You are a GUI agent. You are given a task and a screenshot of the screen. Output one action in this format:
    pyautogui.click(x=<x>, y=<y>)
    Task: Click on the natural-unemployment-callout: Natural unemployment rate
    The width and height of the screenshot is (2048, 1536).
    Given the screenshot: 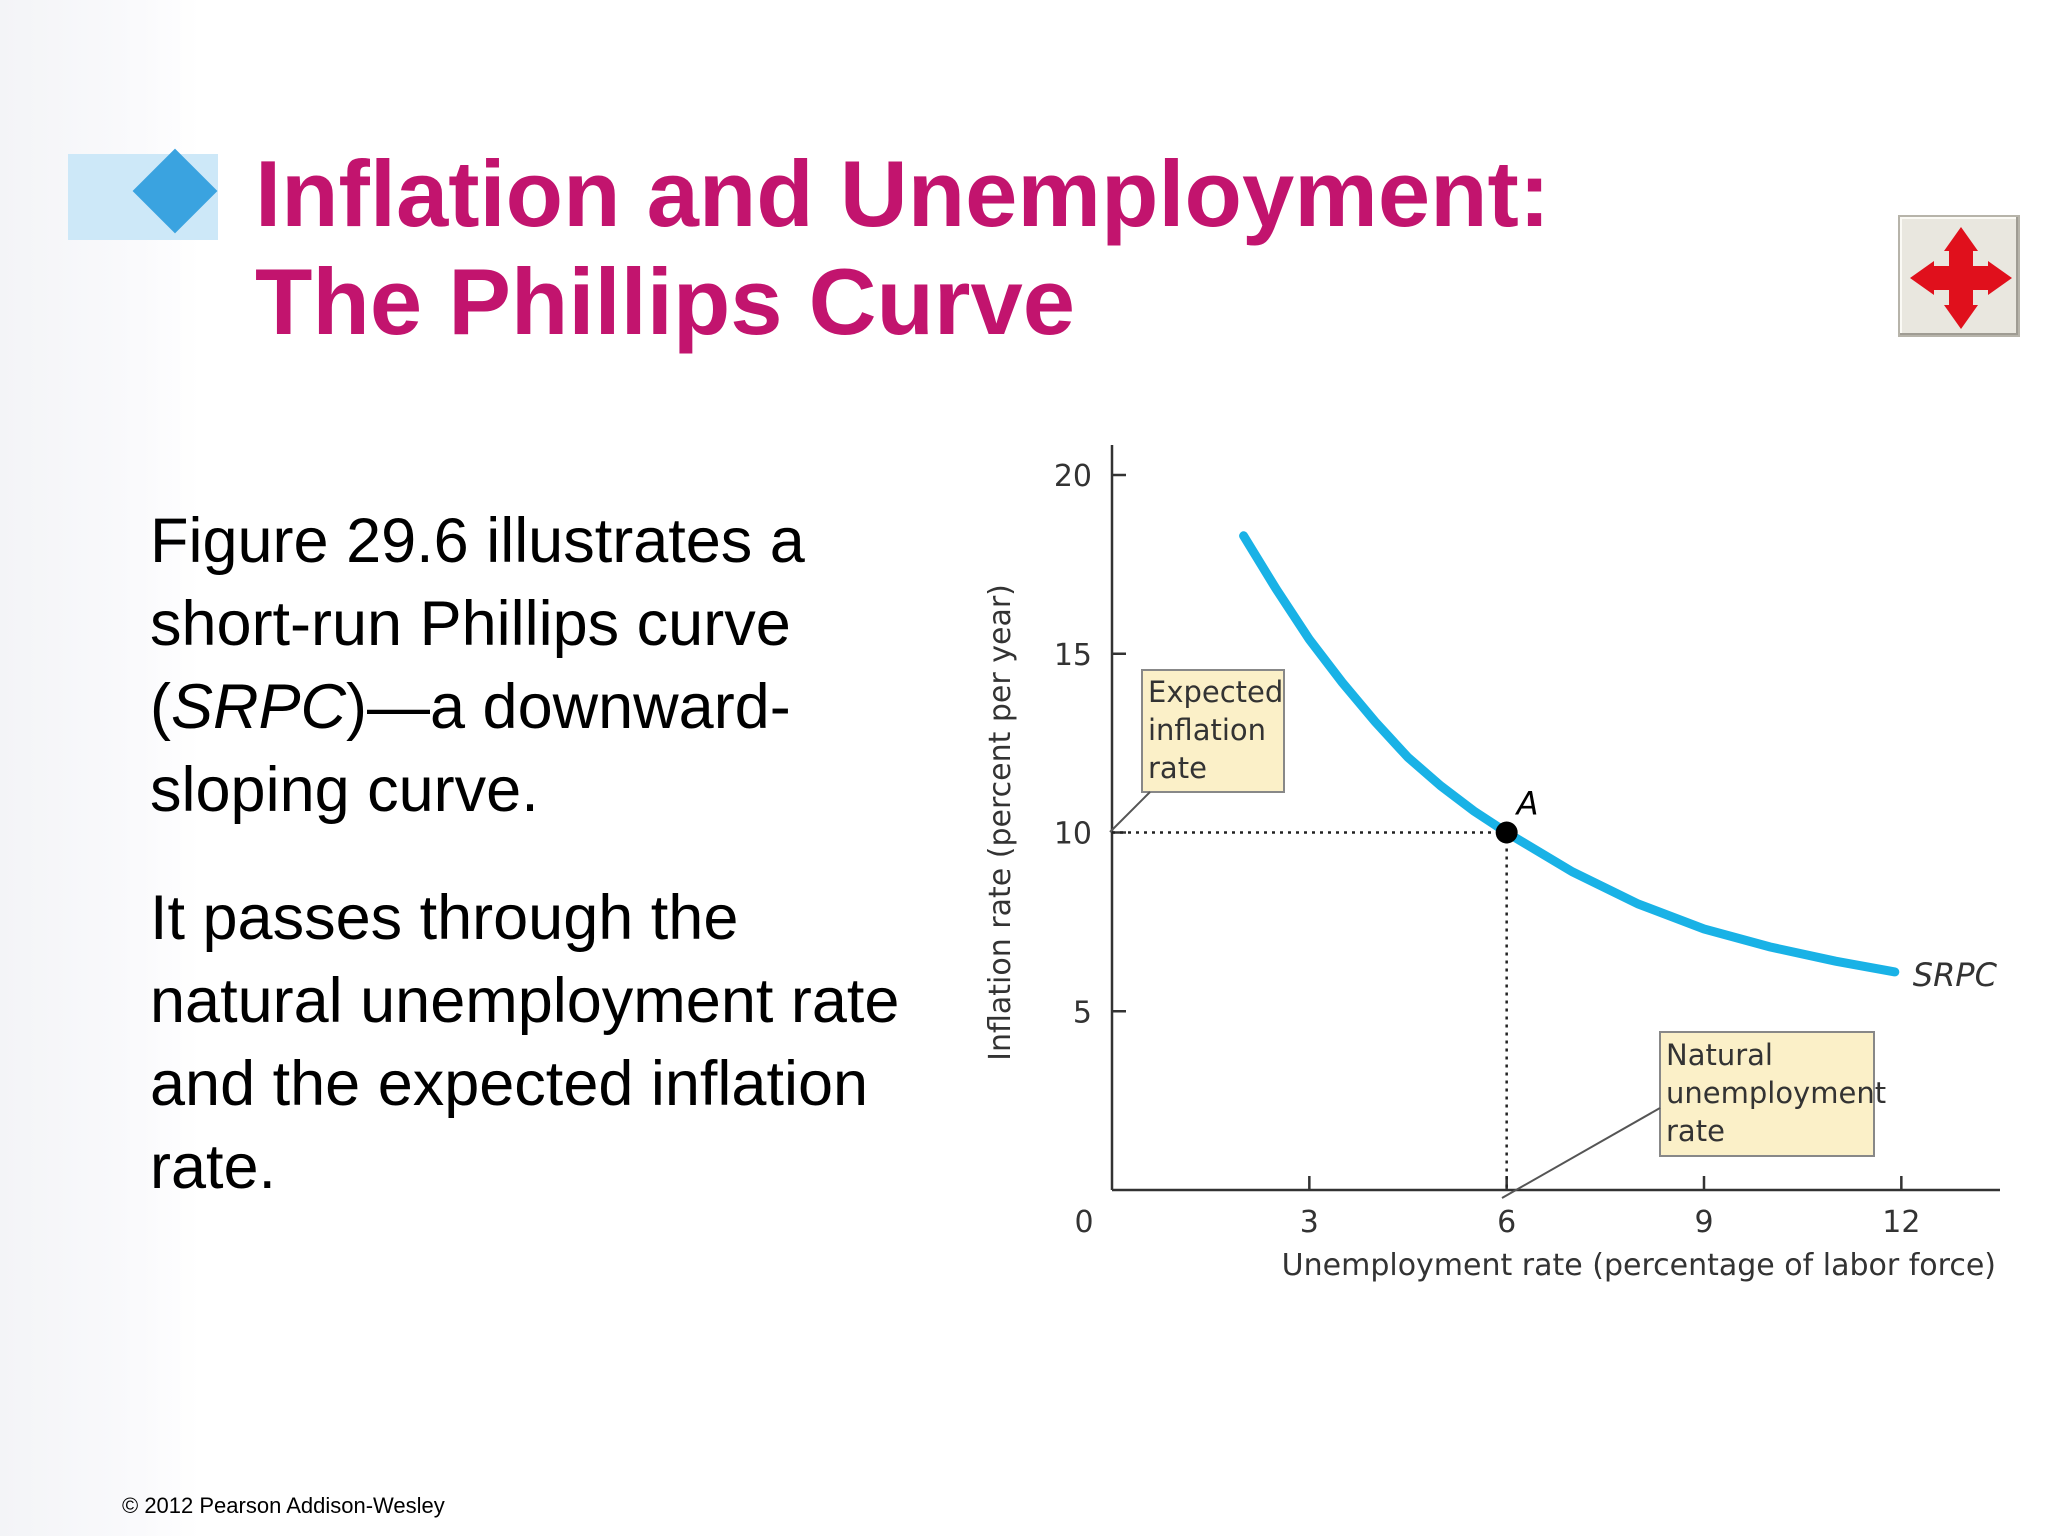 What is the action you would take?
    pyautogui.click(x=1693, y=1115)
    